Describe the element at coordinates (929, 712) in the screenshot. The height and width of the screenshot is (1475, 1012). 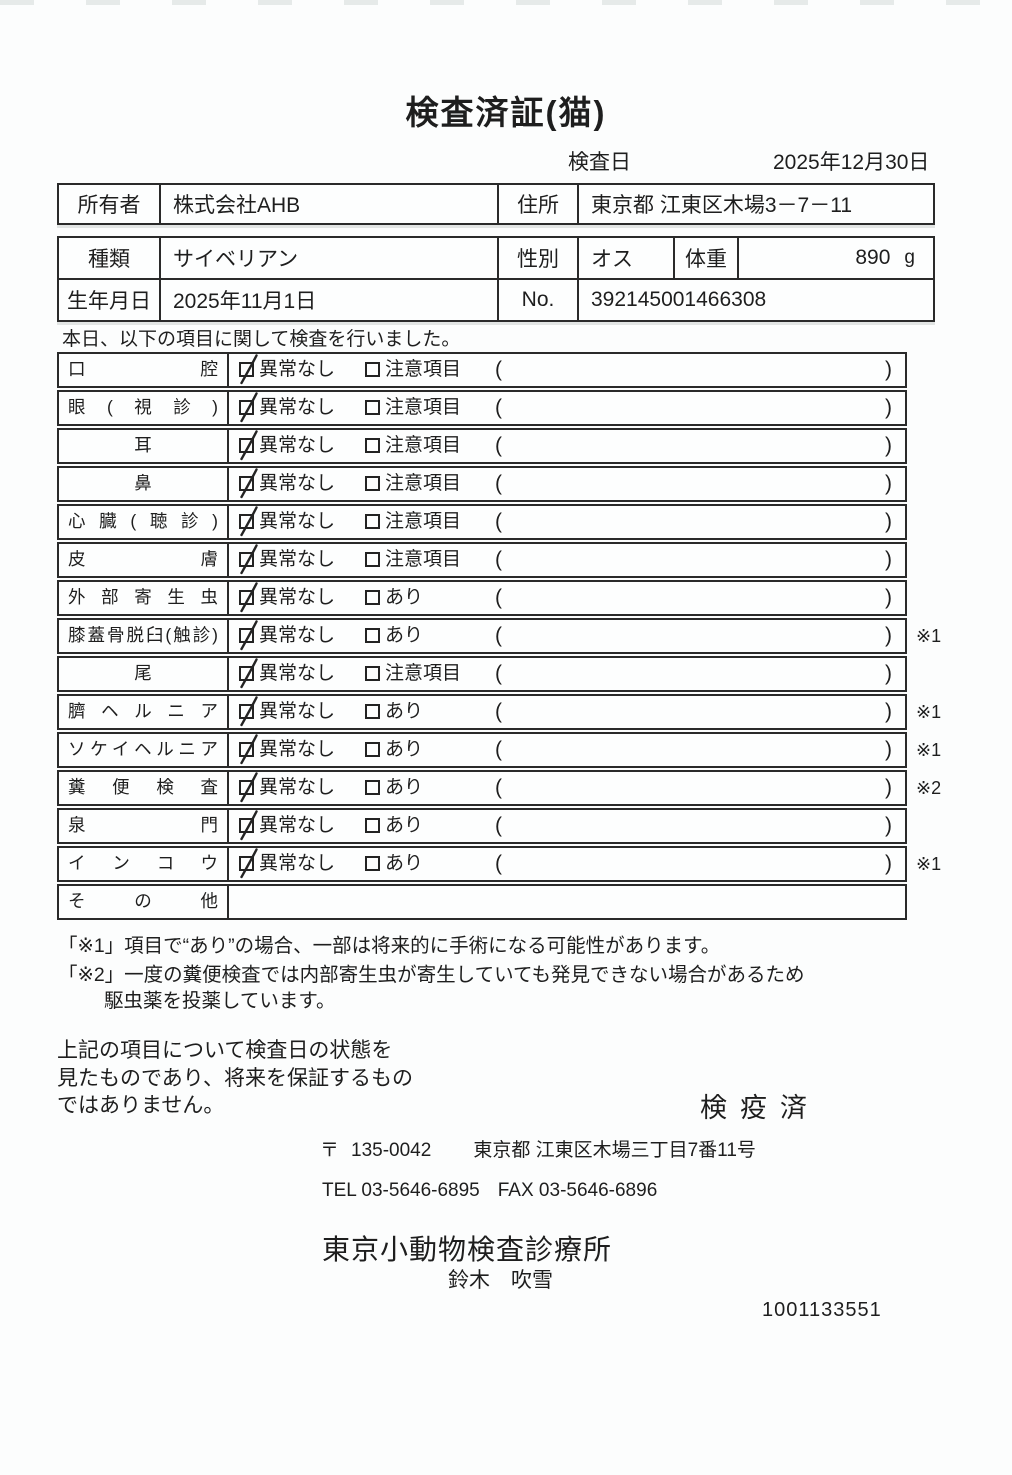
I see `footnote-reference: ※1` at that location.